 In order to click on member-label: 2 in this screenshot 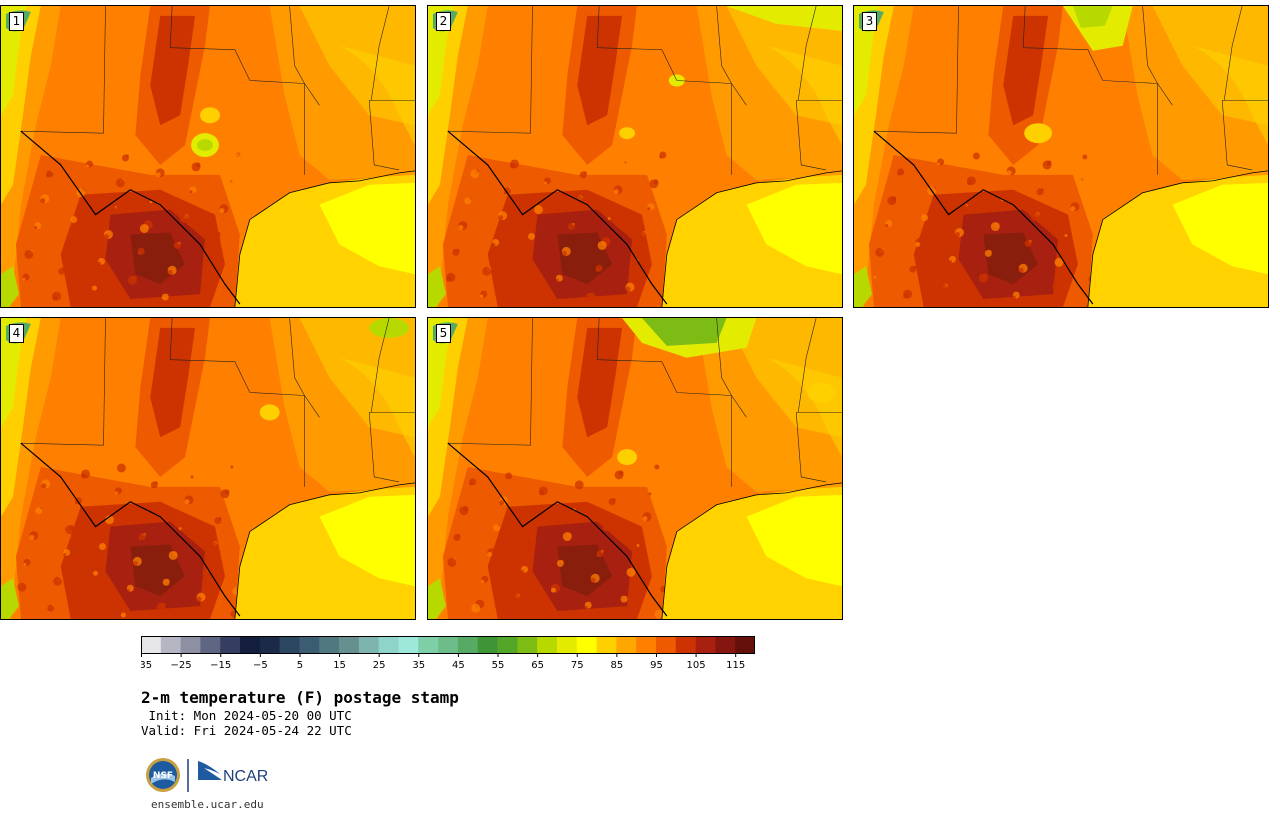, I will do `click(443, 21)`.